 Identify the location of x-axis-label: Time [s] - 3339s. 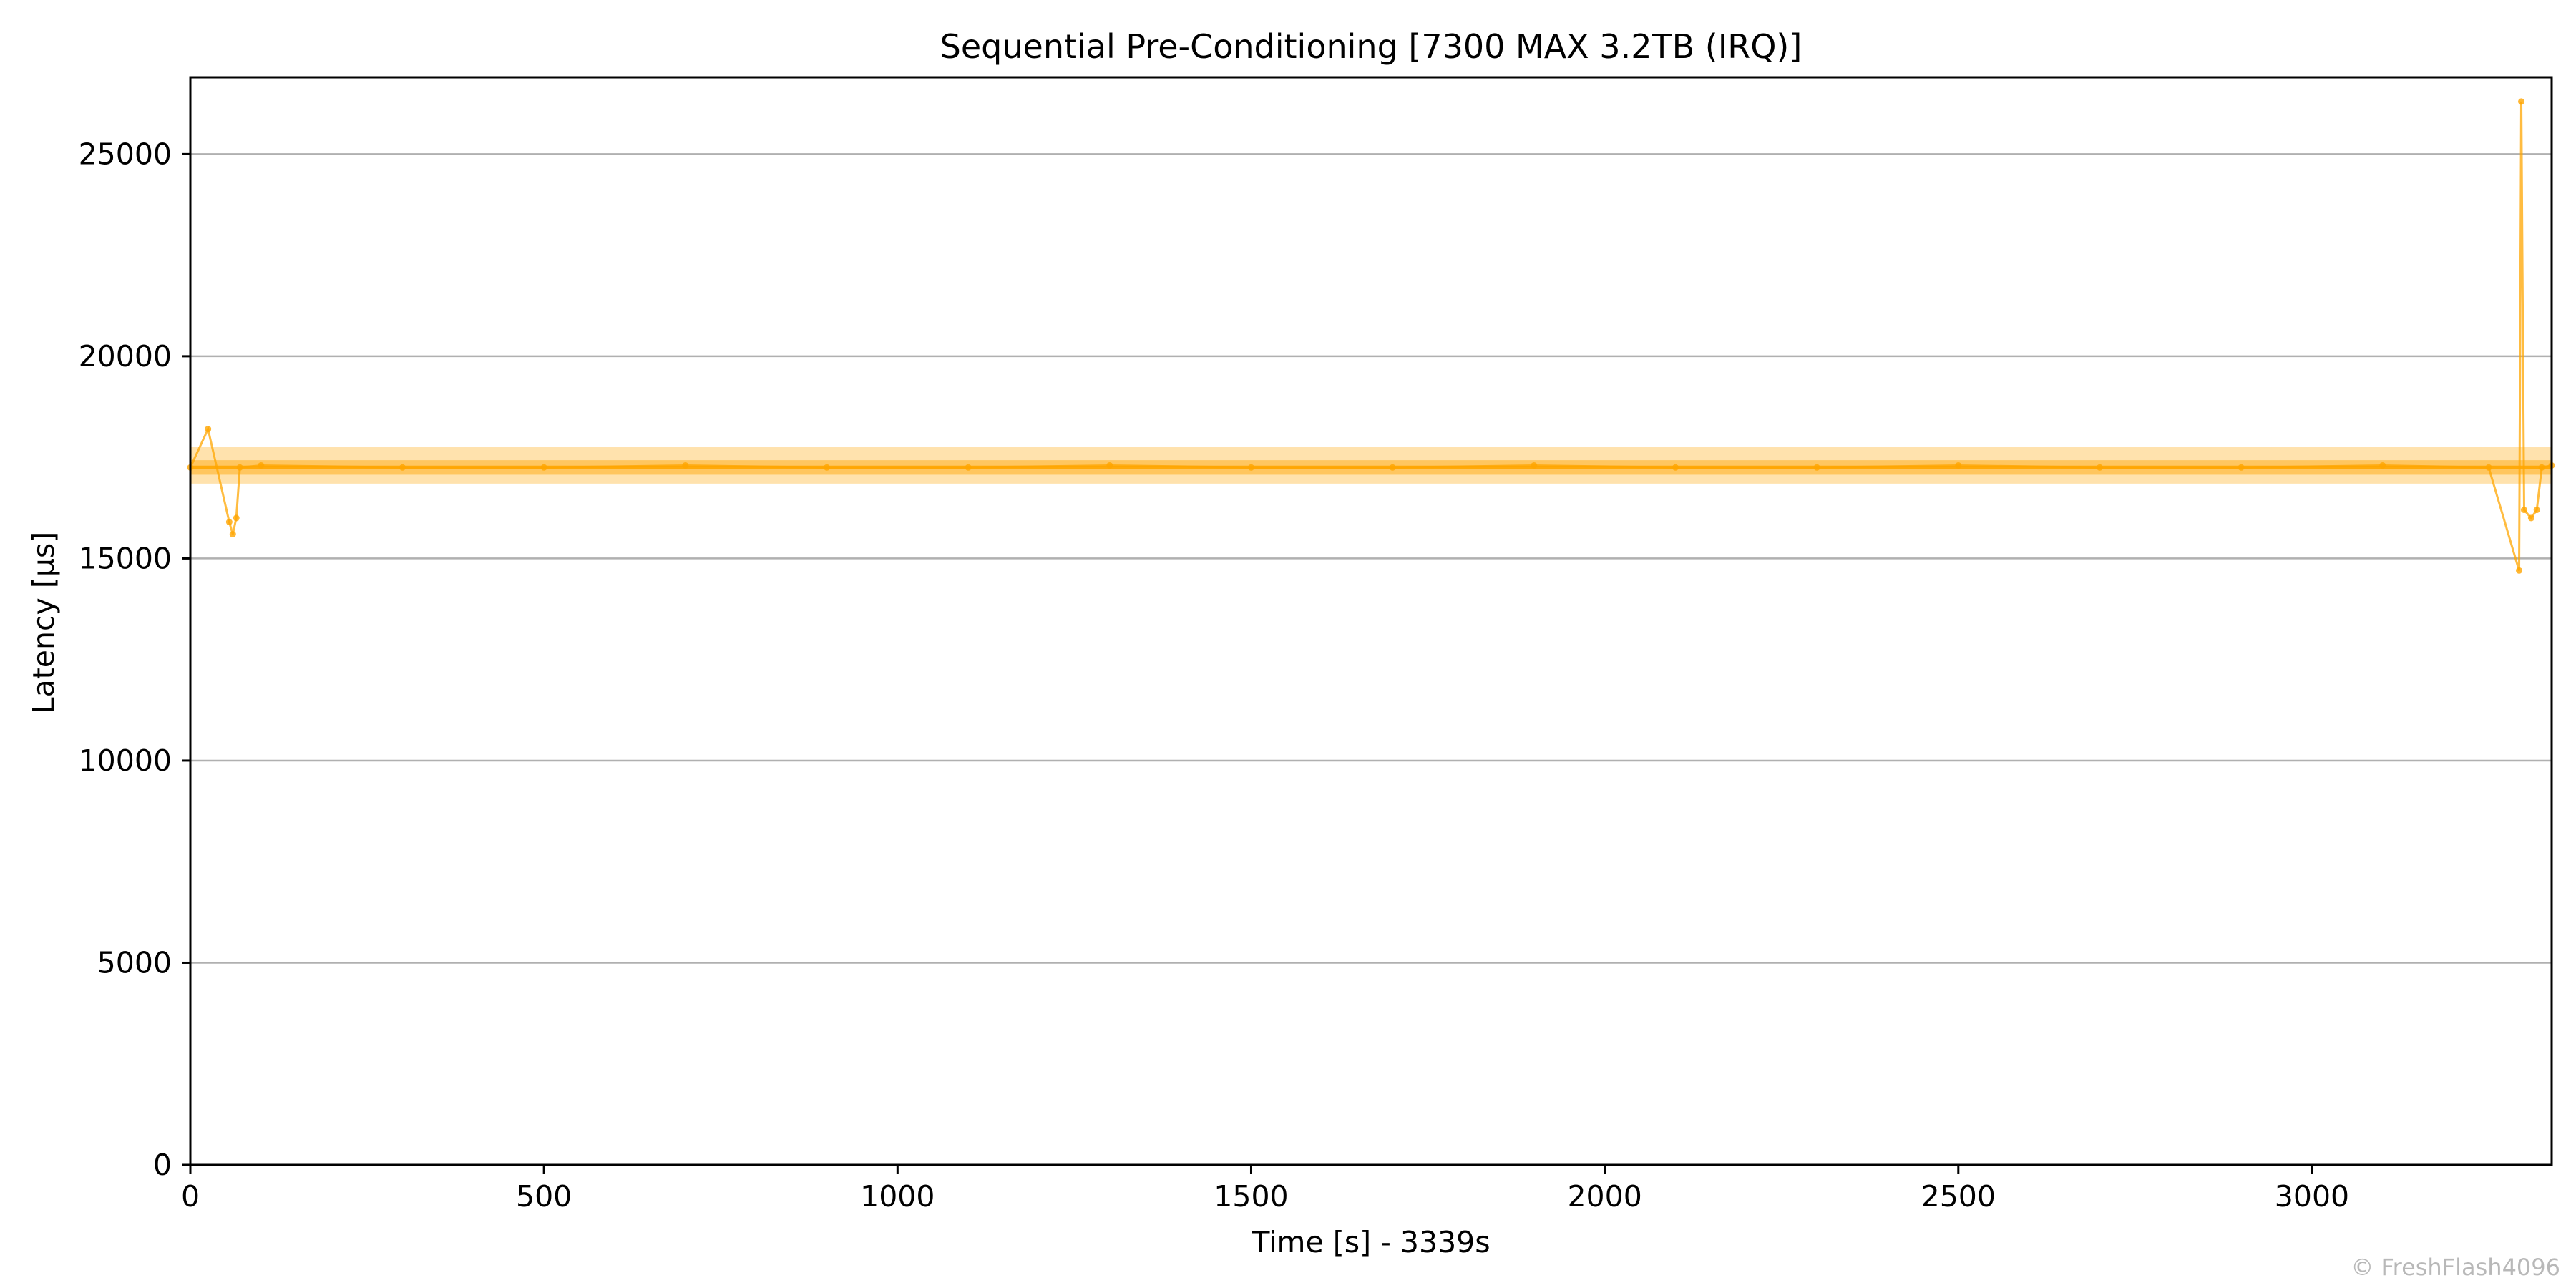
(1370, 1242).